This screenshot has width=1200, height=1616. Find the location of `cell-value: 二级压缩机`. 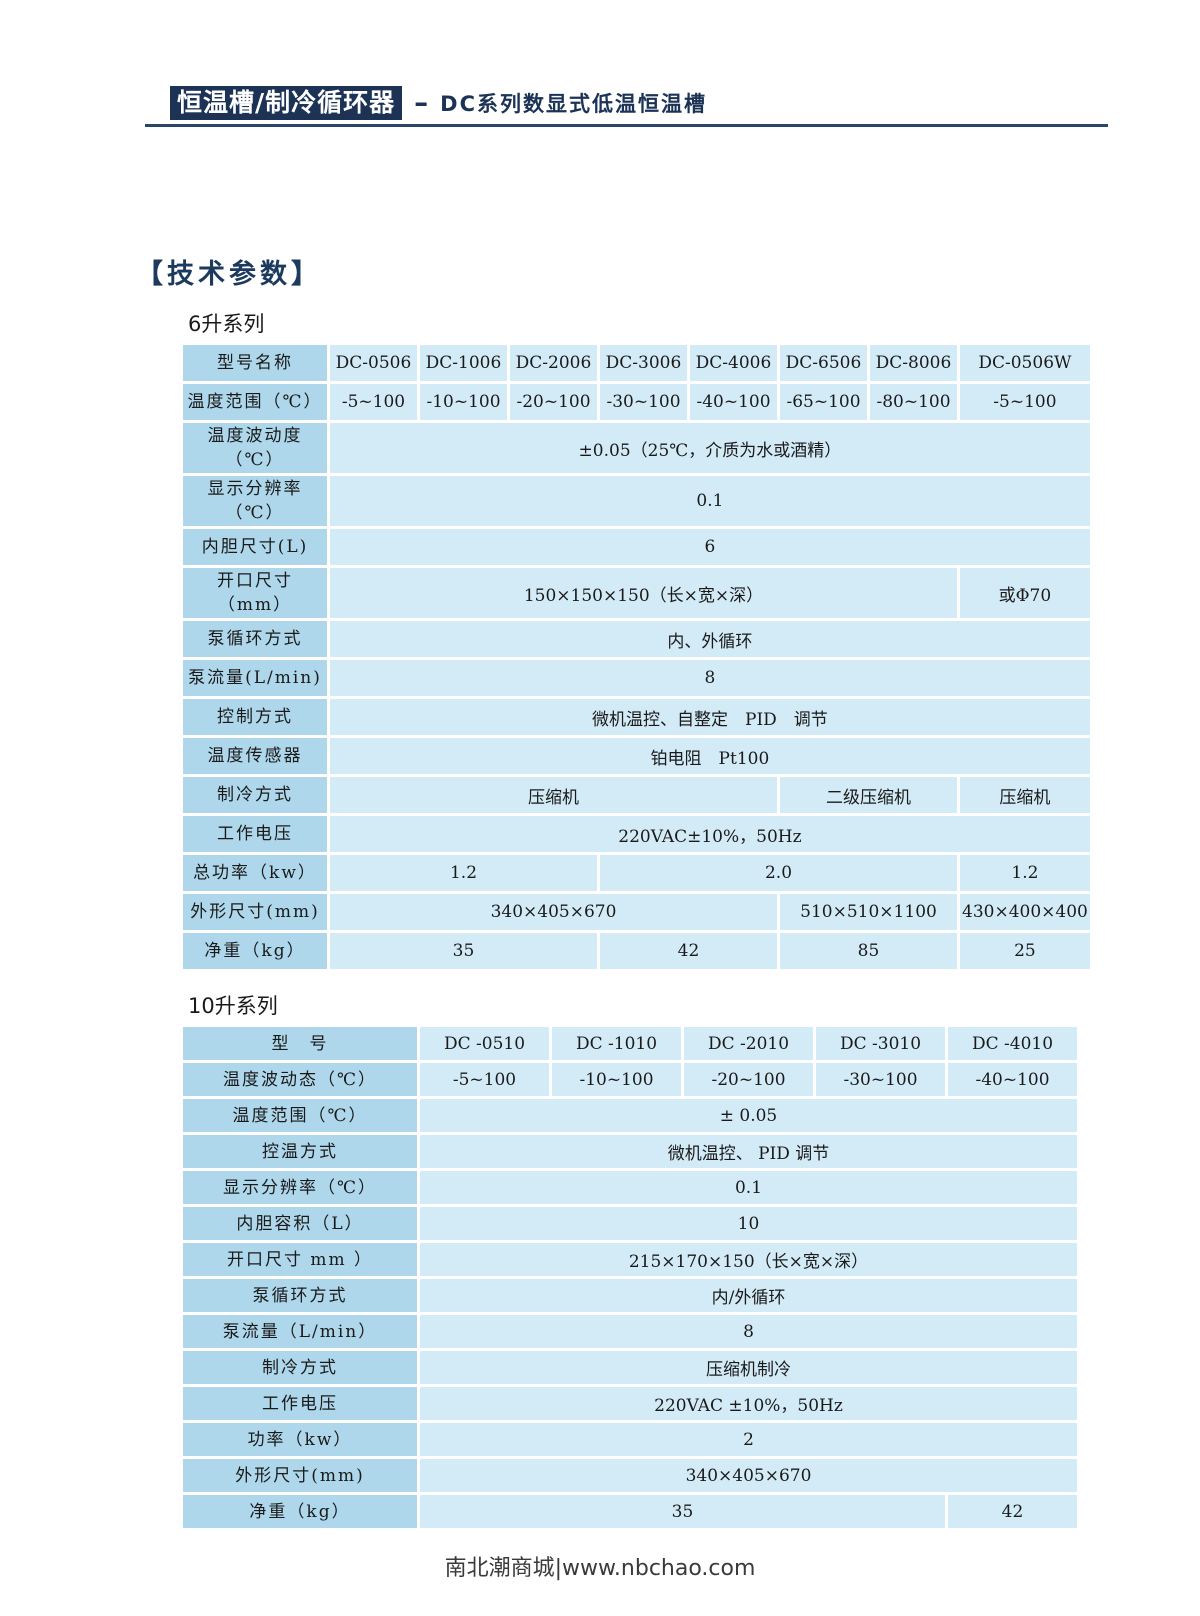

cell-value: 二级压缩机 is located at coordinates (868, 795).